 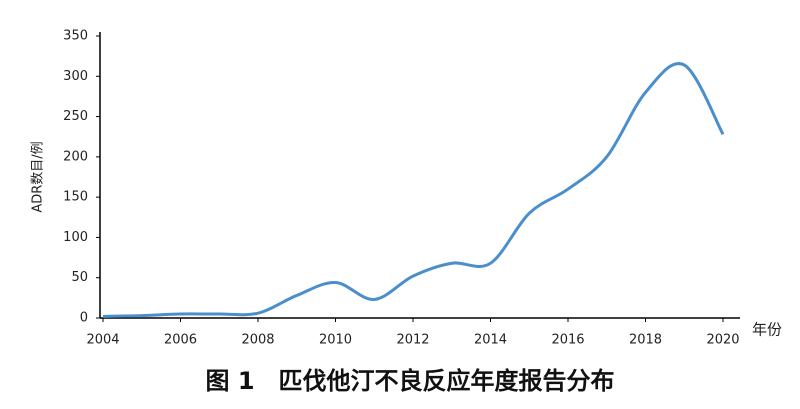 I want to click on y-tick-label: 300, so click(x=75, y=76).